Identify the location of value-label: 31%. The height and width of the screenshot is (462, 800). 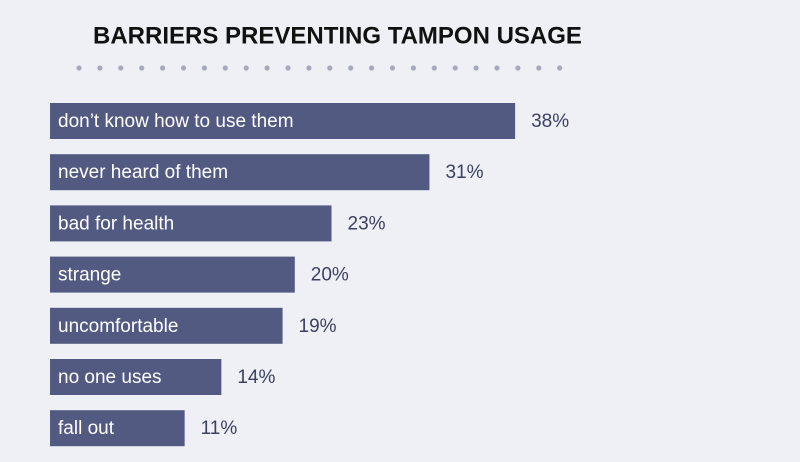
(464, 172).